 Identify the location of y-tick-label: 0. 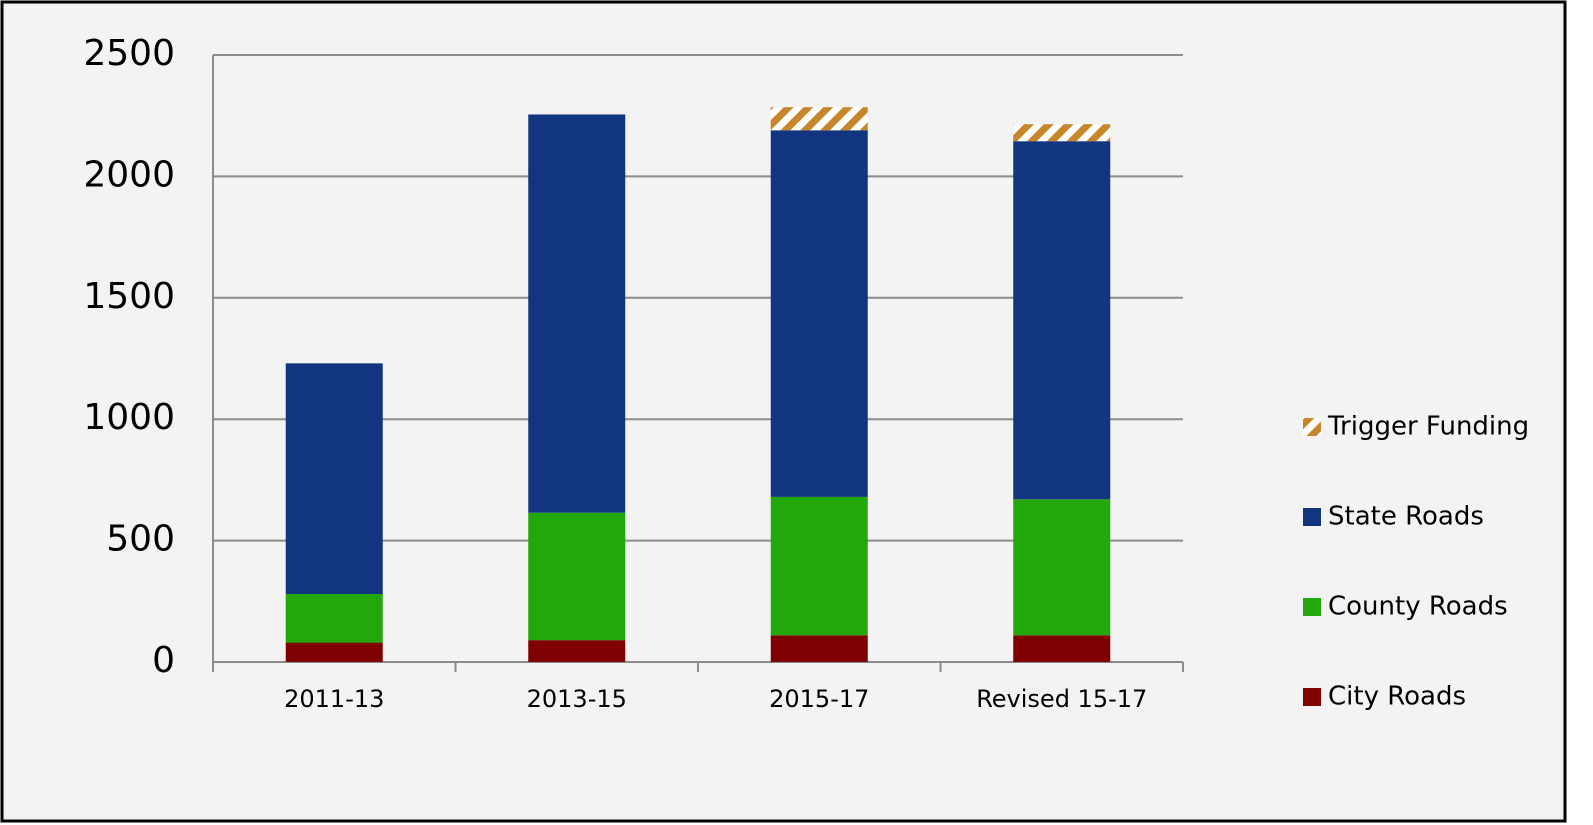
(163, 660).